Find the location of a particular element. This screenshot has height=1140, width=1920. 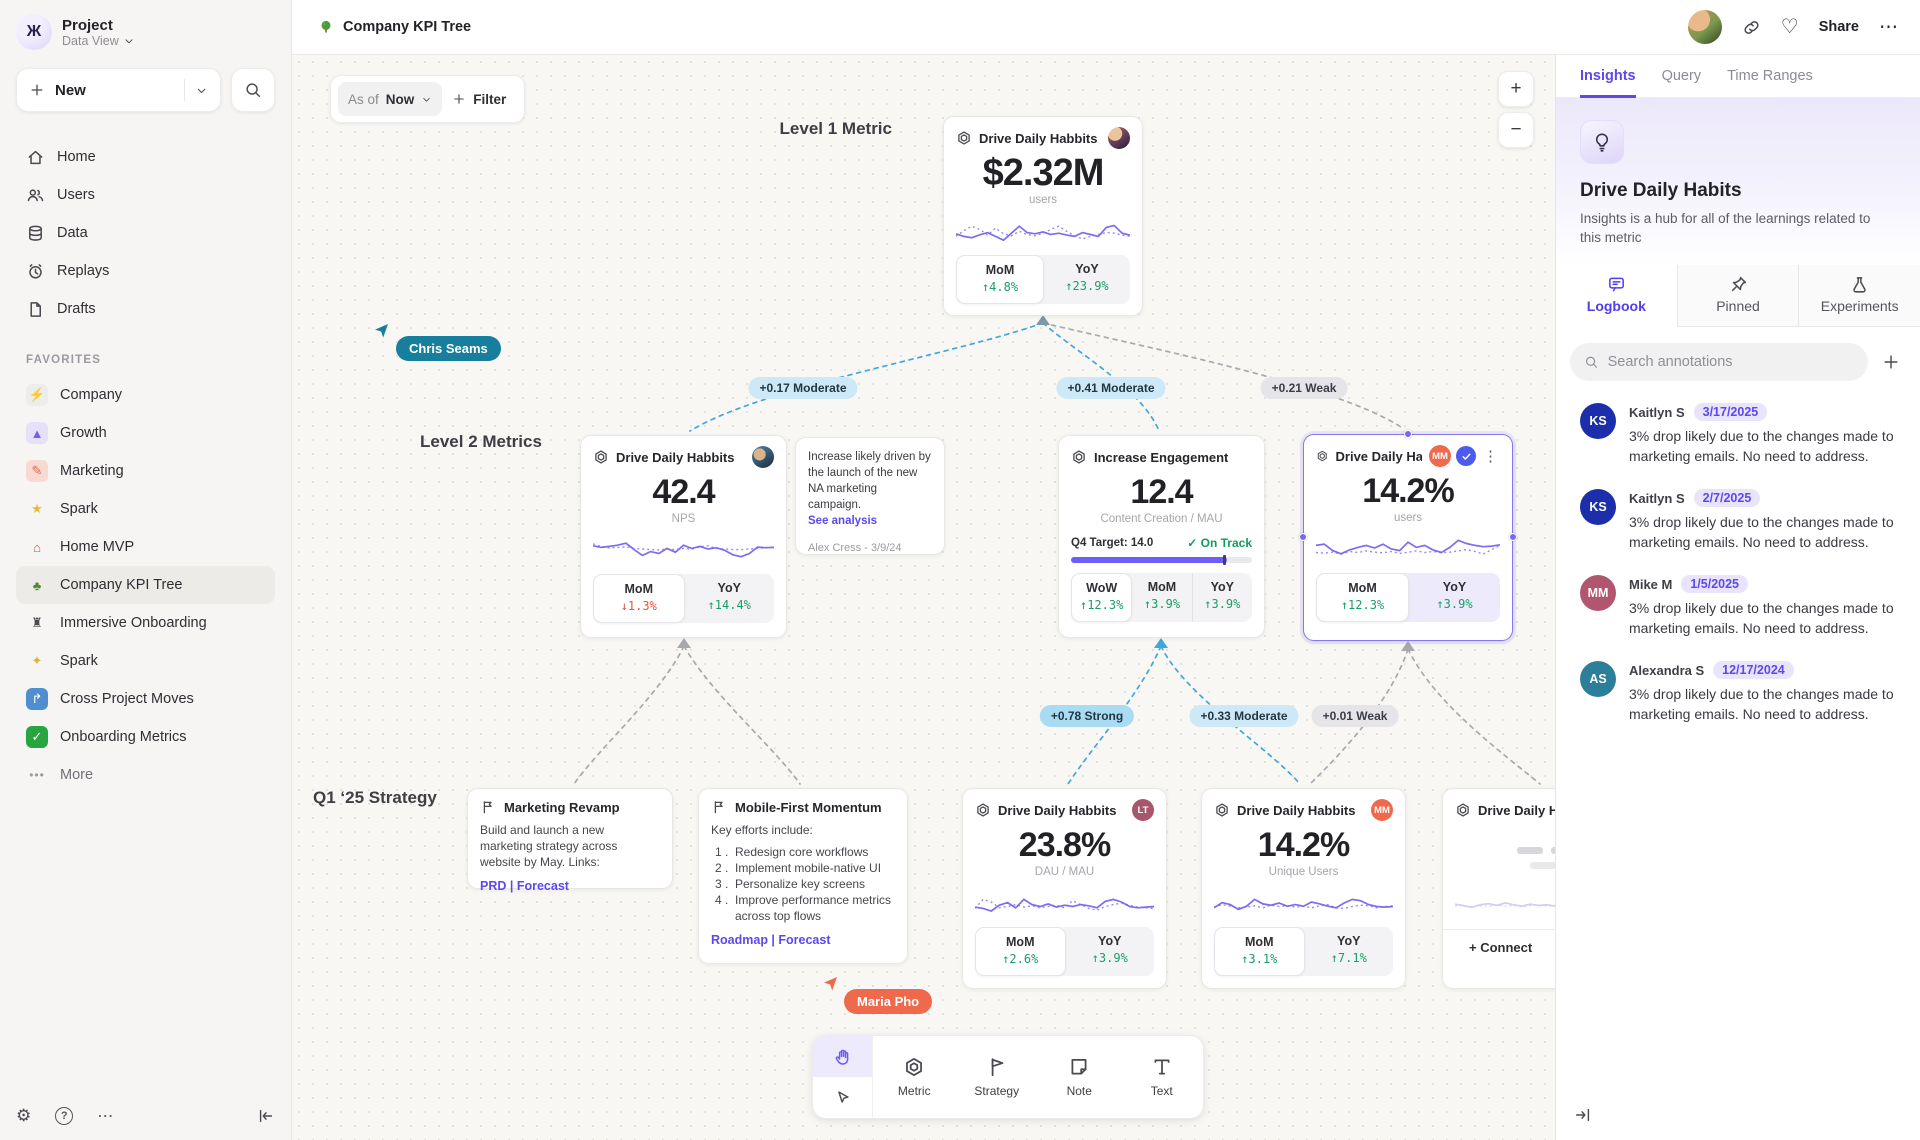

note-tool: Note is located at coordinates (1079, 1077).